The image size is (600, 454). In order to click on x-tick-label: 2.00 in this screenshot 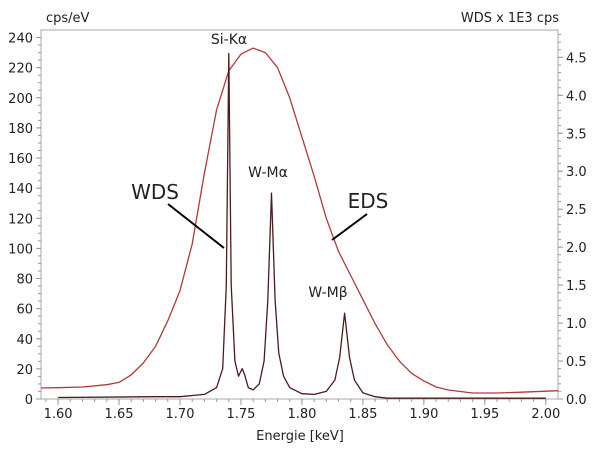, I will do `click(545, 414)`.